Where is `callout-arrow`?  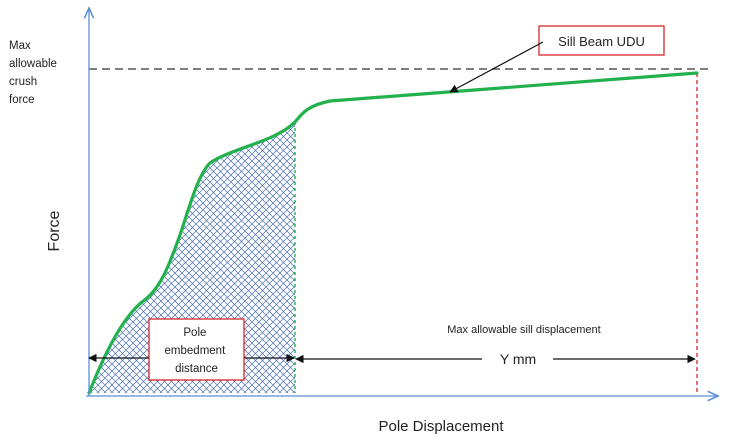
callout-arrow is located at coordinates (496, 67).